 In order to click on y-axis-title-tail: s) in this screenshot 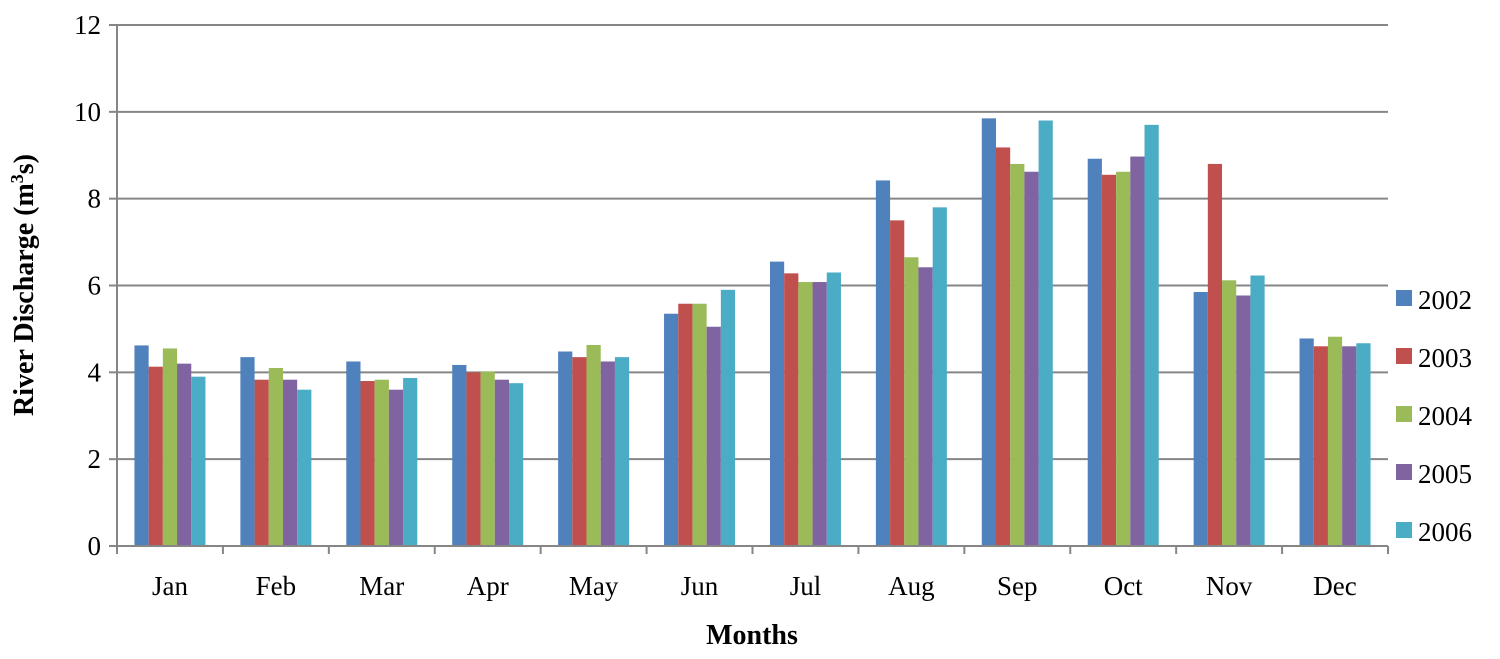, I will do `click(24, 164)`.